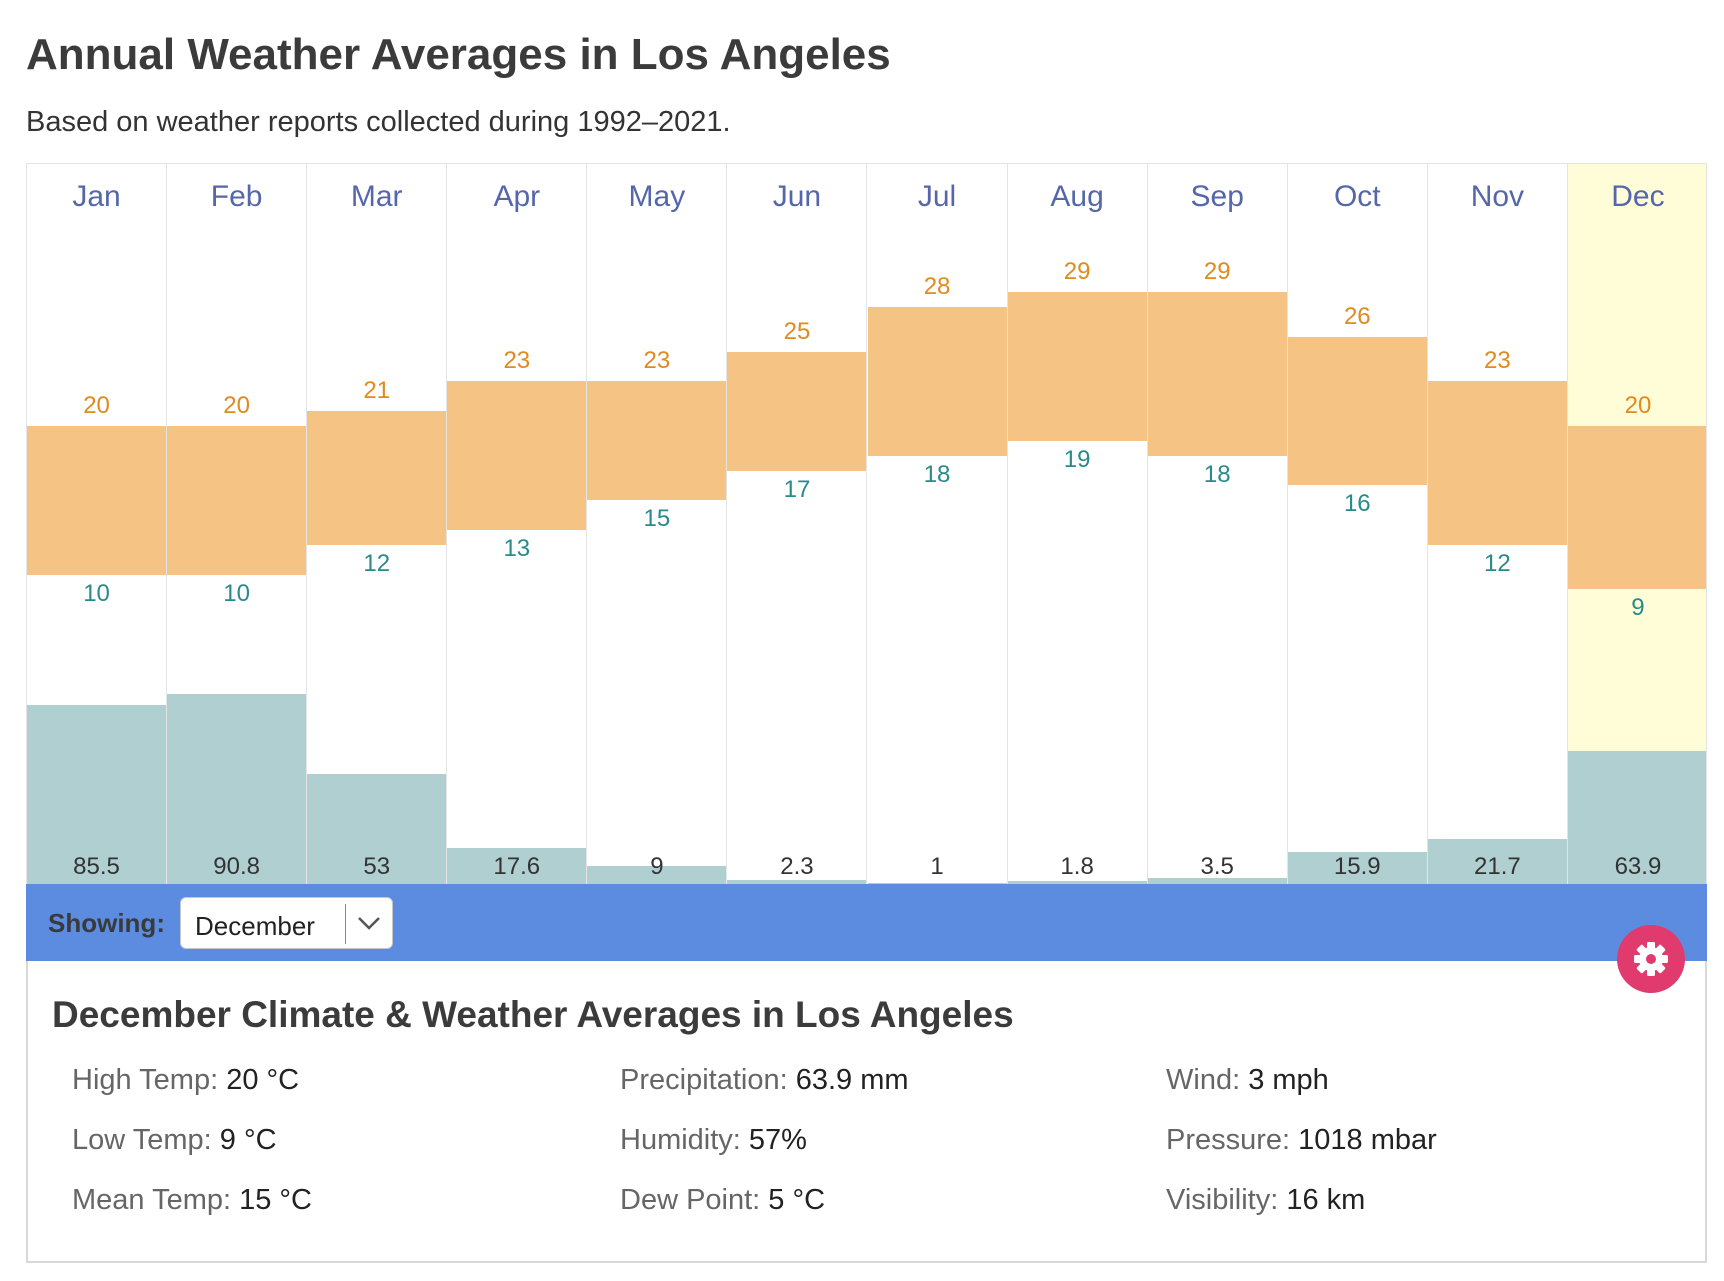 This screenshot has width=1724, height=1281. Describe the element at coordinates (1222, 1200) in the screenshot. I see `stat-label: Visibility:` at that location.